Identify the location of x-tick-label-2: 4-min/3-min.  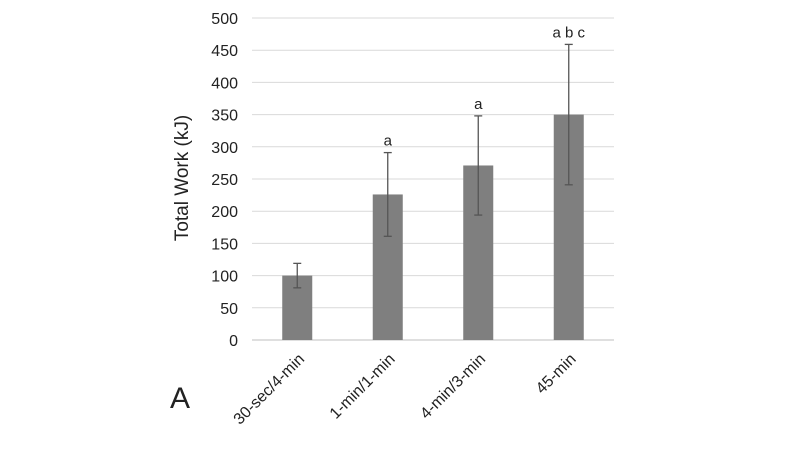
(453, 387).